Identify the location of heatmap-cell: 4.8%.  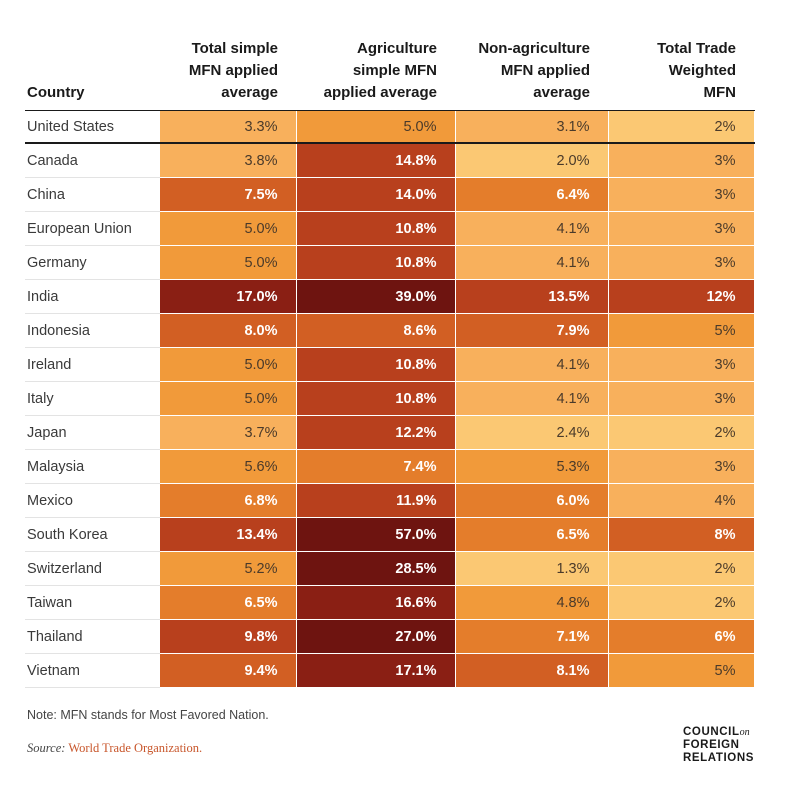
(532, 602).